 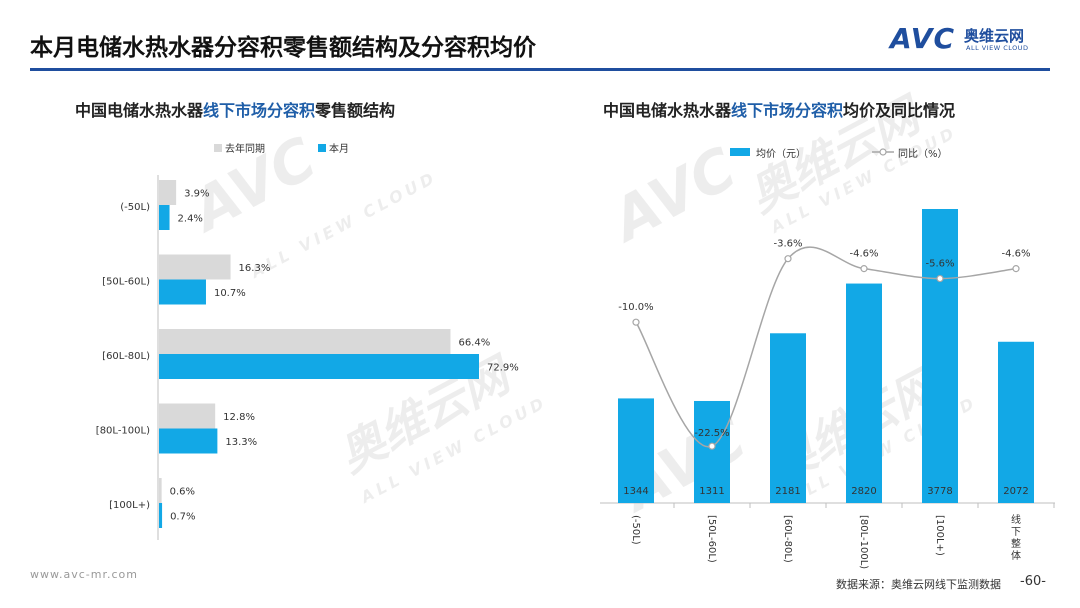 I want to click on title-rule, so click(x=540, y=69).